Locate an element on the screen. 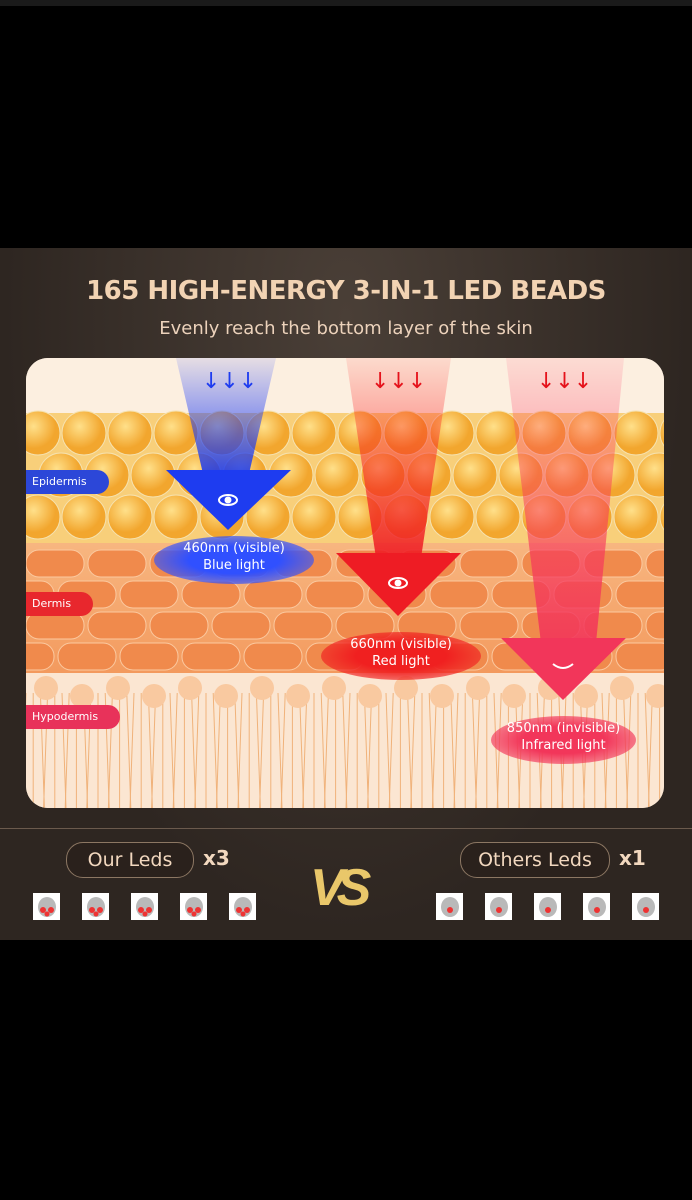 Image resolution: width=692 pixels, height=1200 pixels. our-leds-multiplier: x3 is located at coordinates (216, 858).